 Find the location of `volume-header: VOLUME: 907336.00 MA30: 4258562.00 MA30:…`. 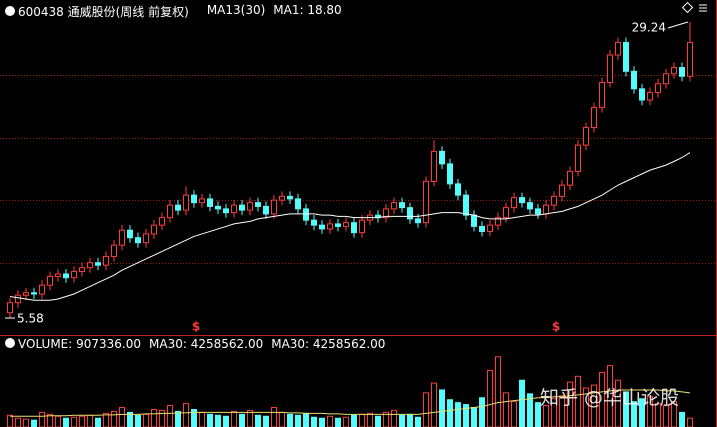

volume-header: VOLUME: 907336.00 MA30: 4258562.00 MA30:… is located at coordinates (194, 344).